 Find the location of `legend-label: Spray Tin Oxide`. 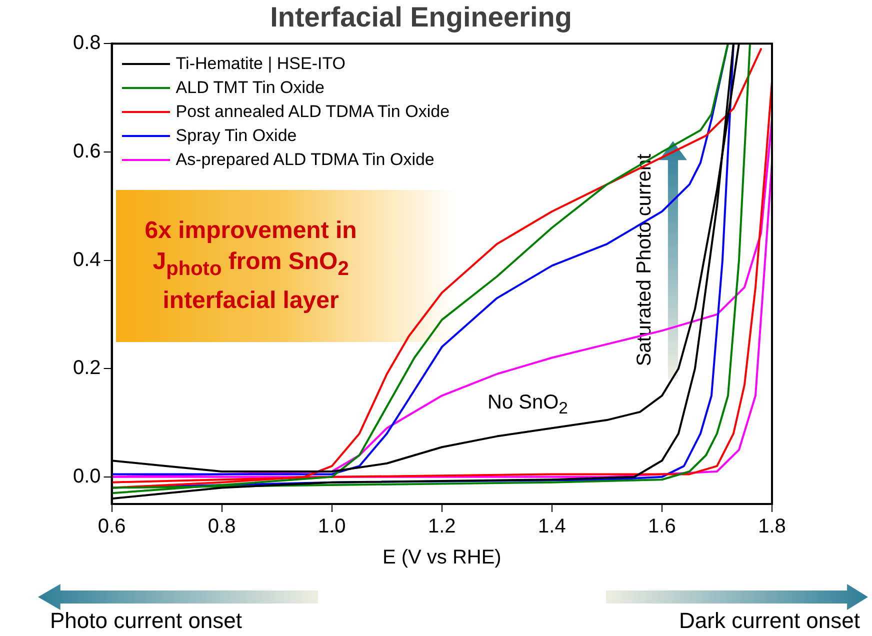

legend-label: Spray Tin Oxide is located at coordinates (236, 135).